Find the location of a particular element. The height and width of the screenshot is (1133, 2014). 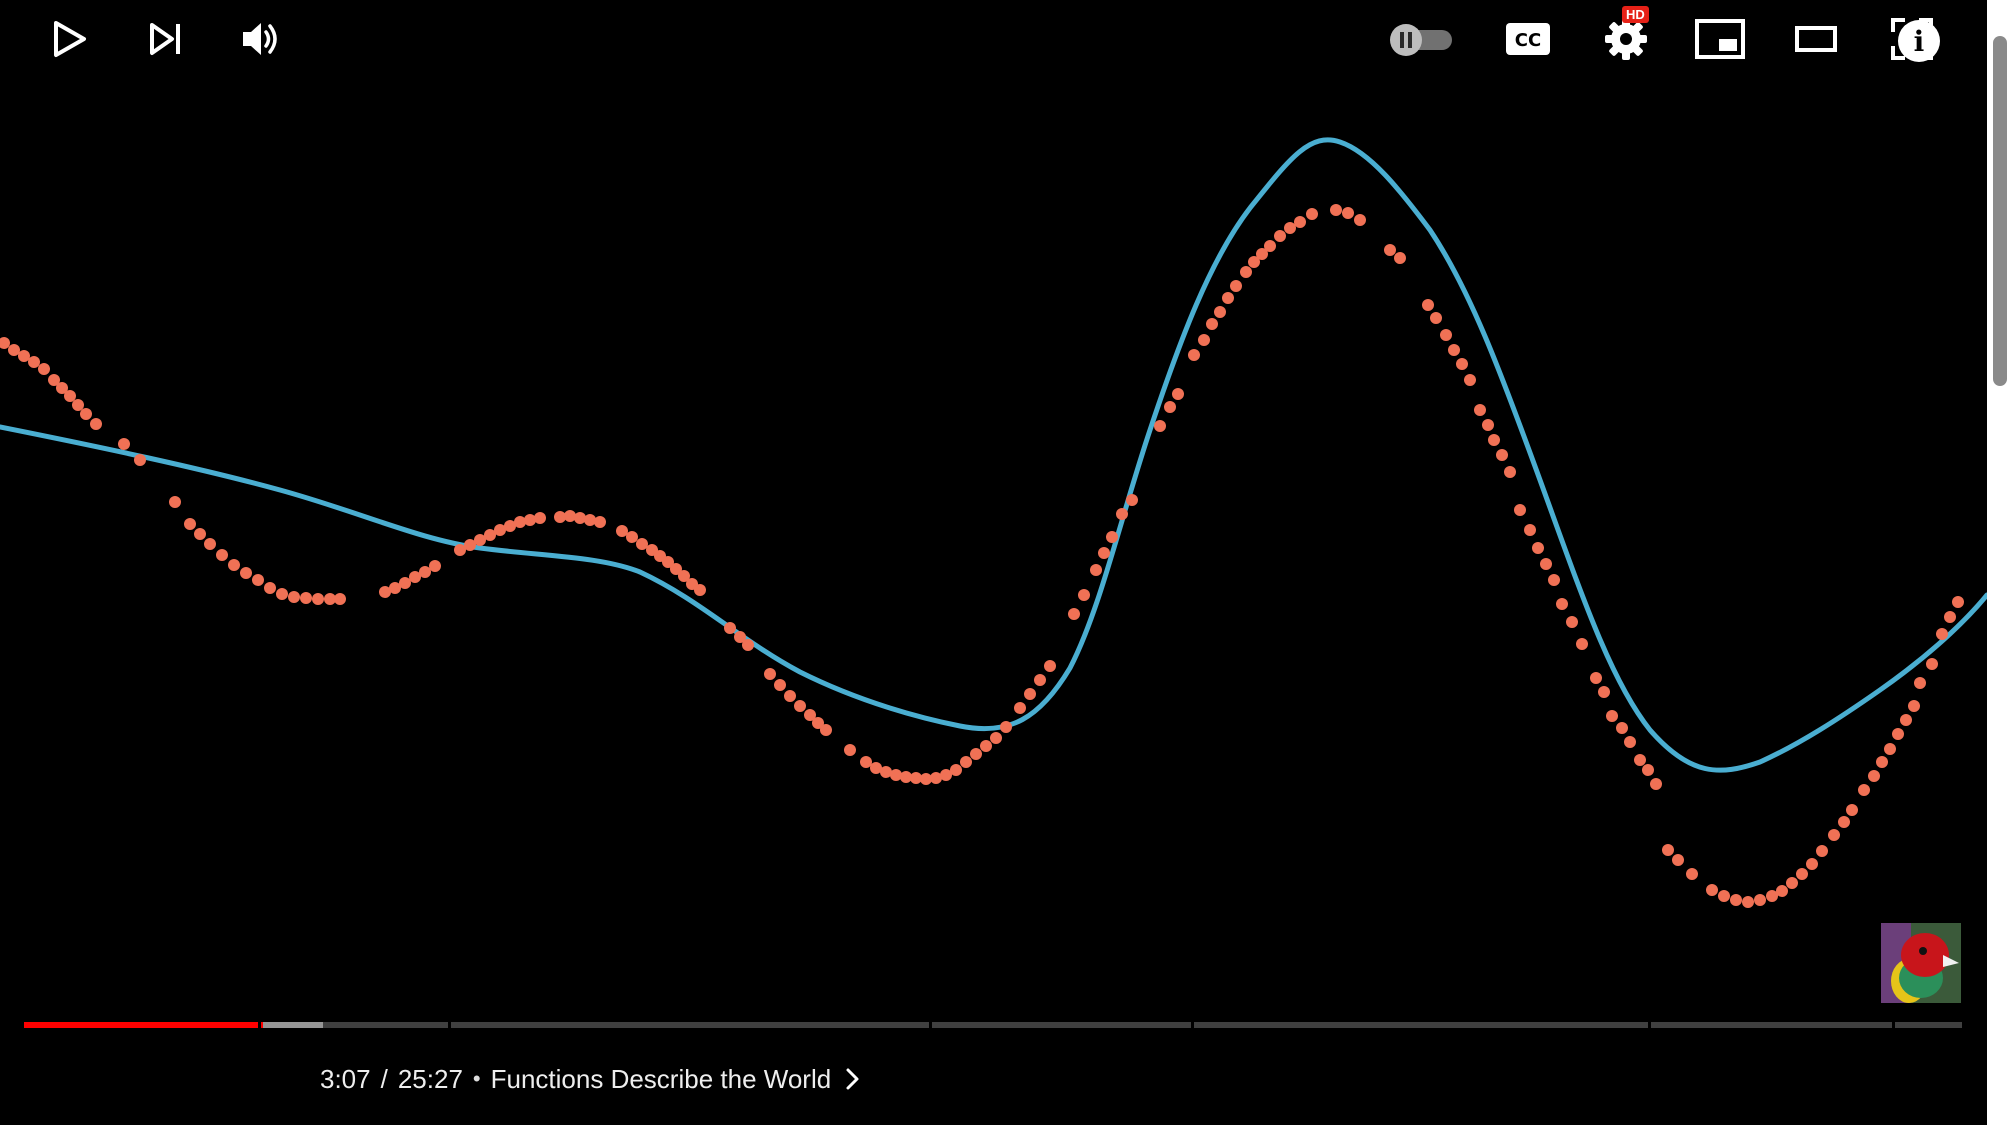

page-scrollbar is located at coordinates (2000, 566).